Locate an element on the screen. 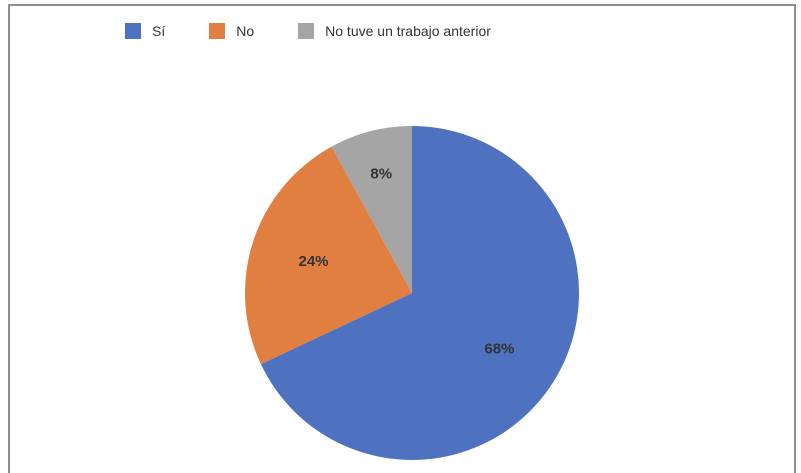  legend-item-no-previous-job: No tuve un trabajo anterior is located at coordinates (394, 31).